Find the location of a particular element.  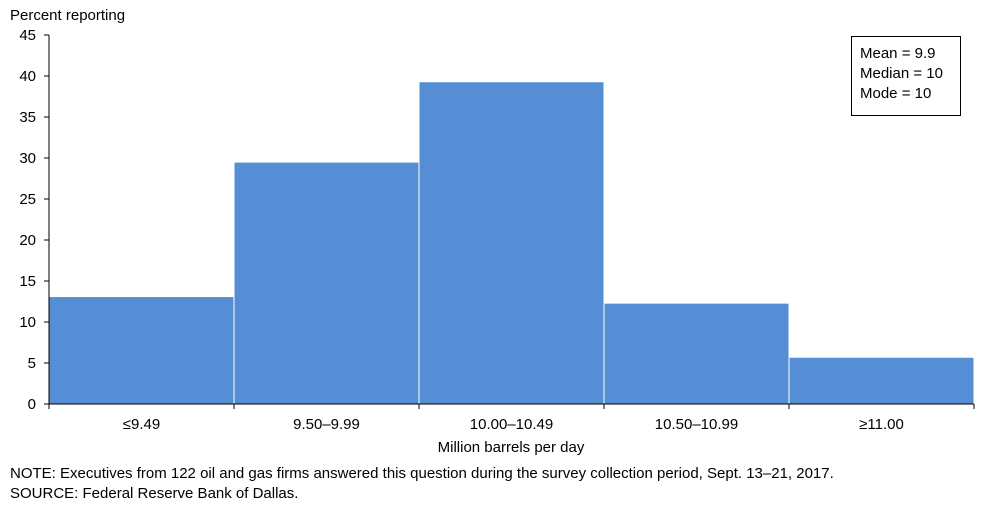

stat-mode-label: Mode is located at coordinates (879, 93).